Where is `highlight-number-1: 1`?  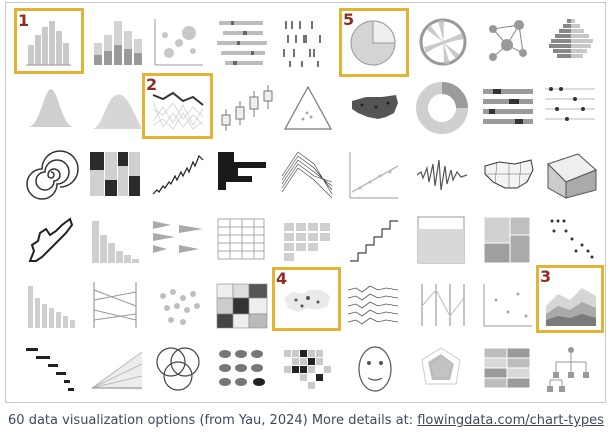
highlight-number-1: 1 is located at coordinates (24, 20).